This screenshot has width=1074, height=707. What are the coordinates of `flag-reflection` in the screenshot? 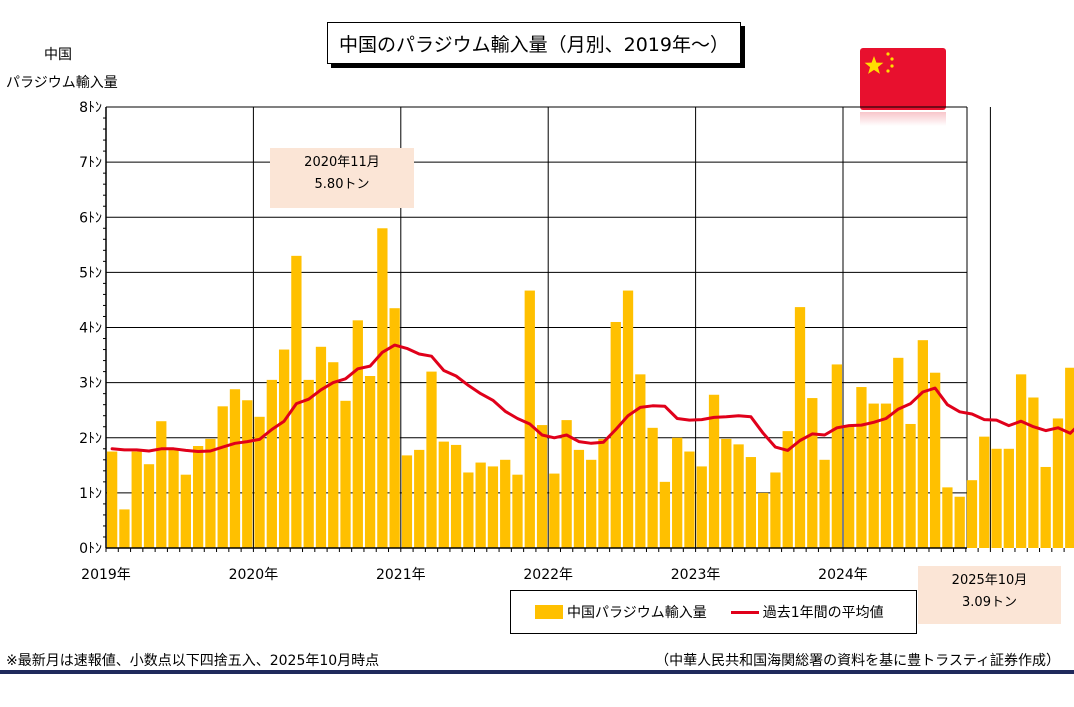 It's located at (903, 119).